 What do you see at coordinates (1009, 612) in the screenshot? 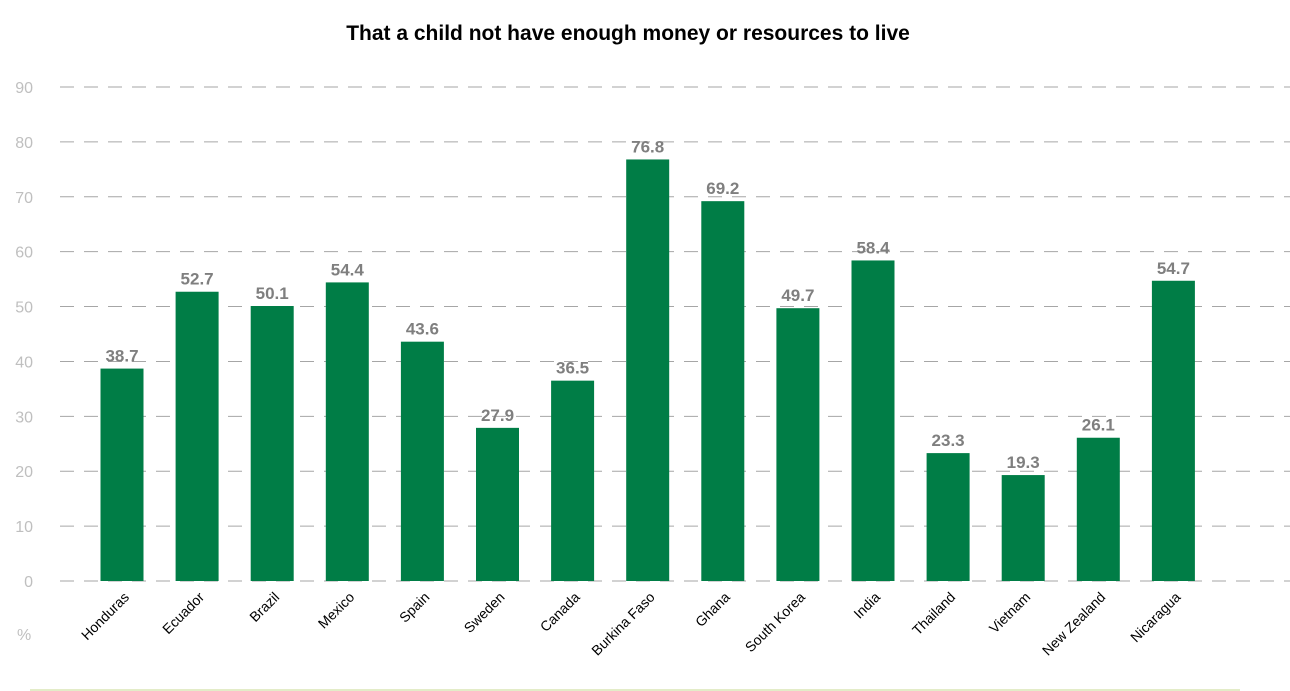
I see `x-tick-label: Vietnam` at bounding box center [1009, 612].